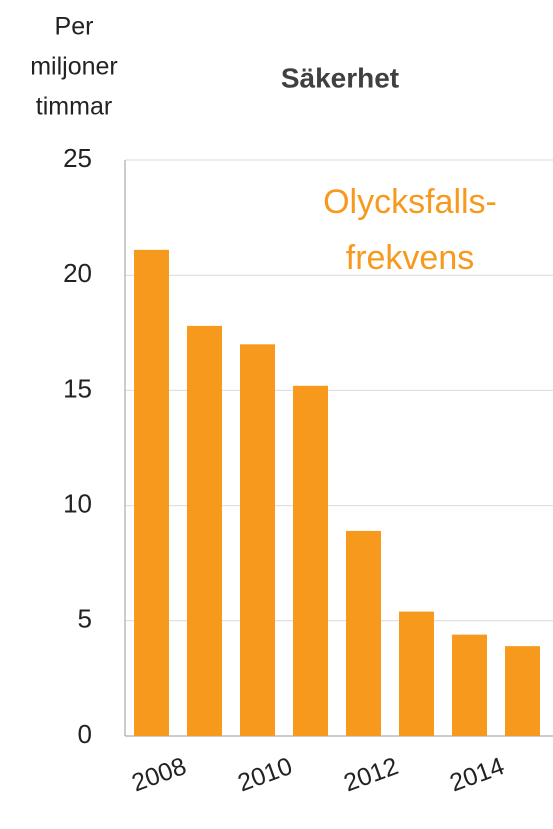 This screenshot has width=553, height=829. I want to click on x-tick-label: 2012, so click(371, 774).